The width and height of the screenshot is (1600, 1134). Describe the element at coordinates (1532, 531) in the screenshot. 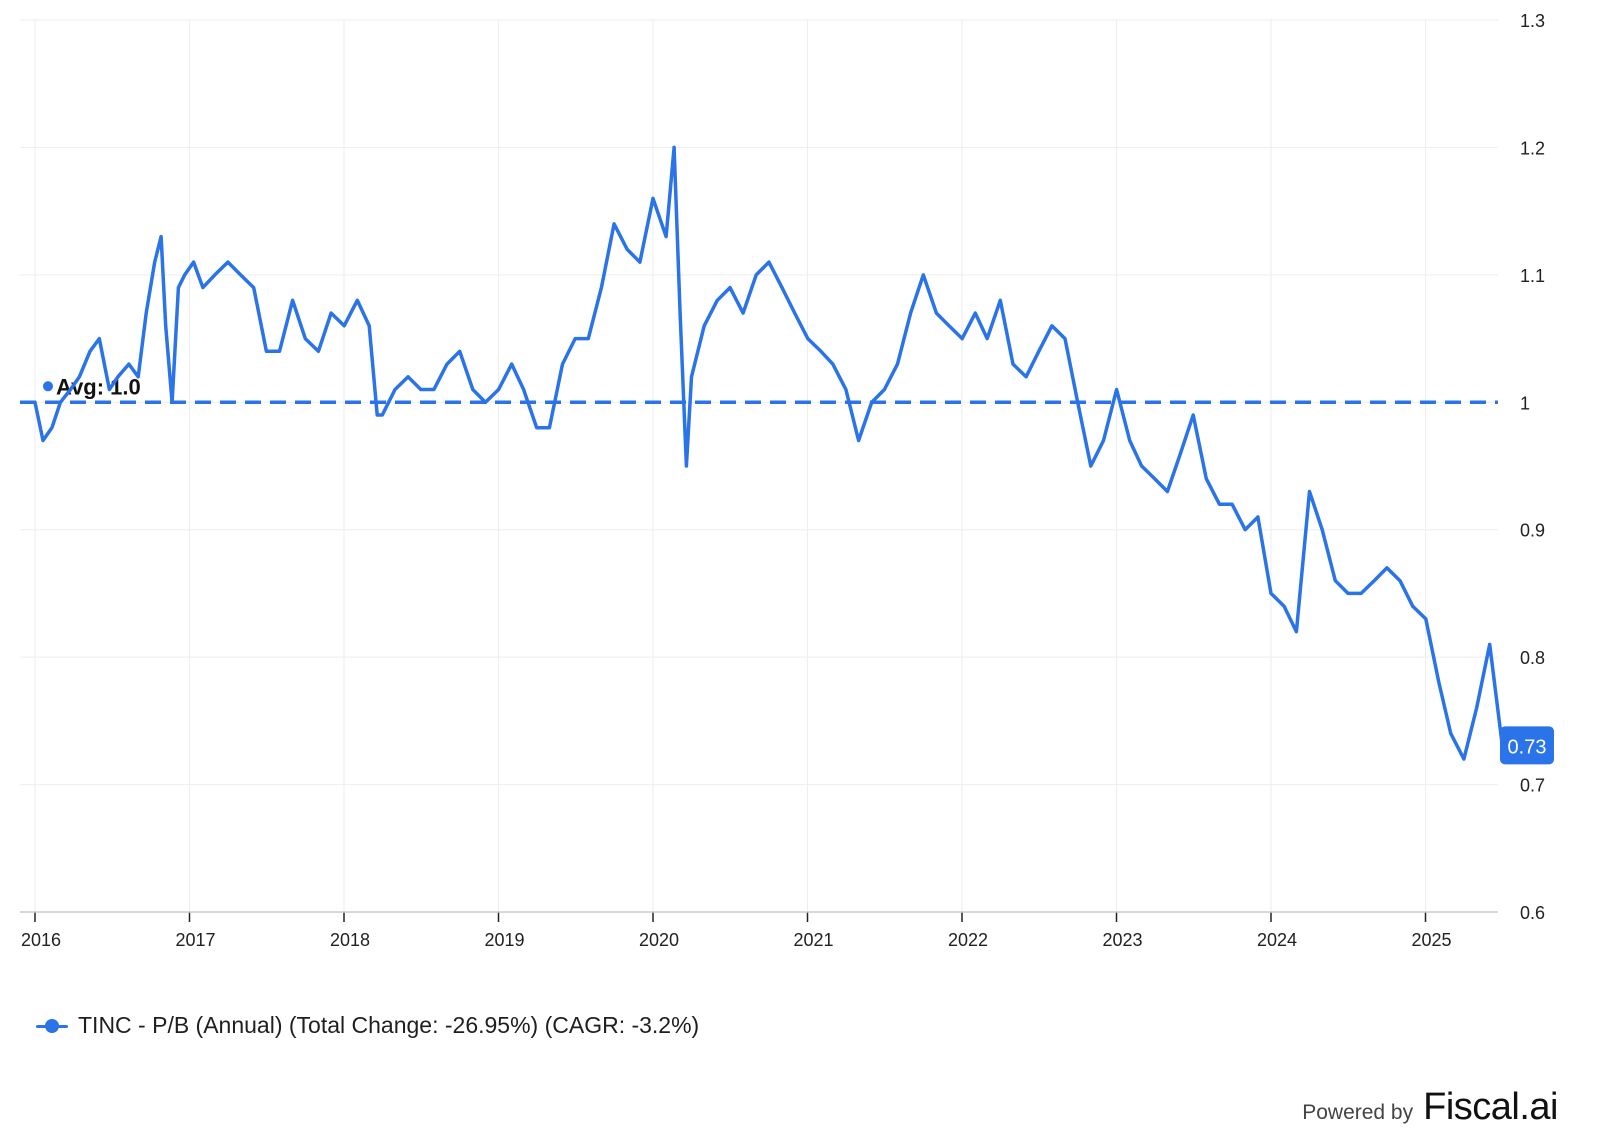

I see `y-tick-label: 0.9` at that location.